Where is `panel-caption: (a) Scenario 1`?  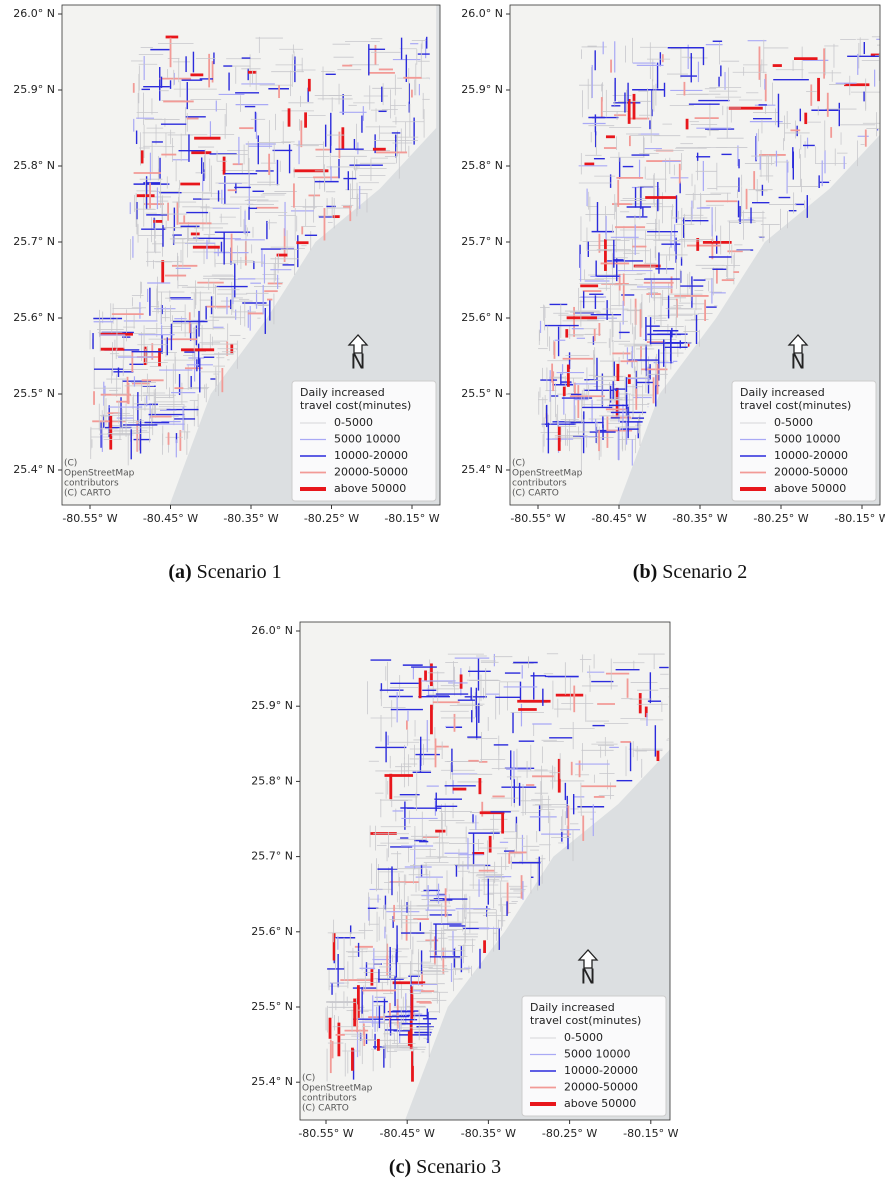
panel-caption: (a) Scenario 1 is located at coordinates (224, 572).